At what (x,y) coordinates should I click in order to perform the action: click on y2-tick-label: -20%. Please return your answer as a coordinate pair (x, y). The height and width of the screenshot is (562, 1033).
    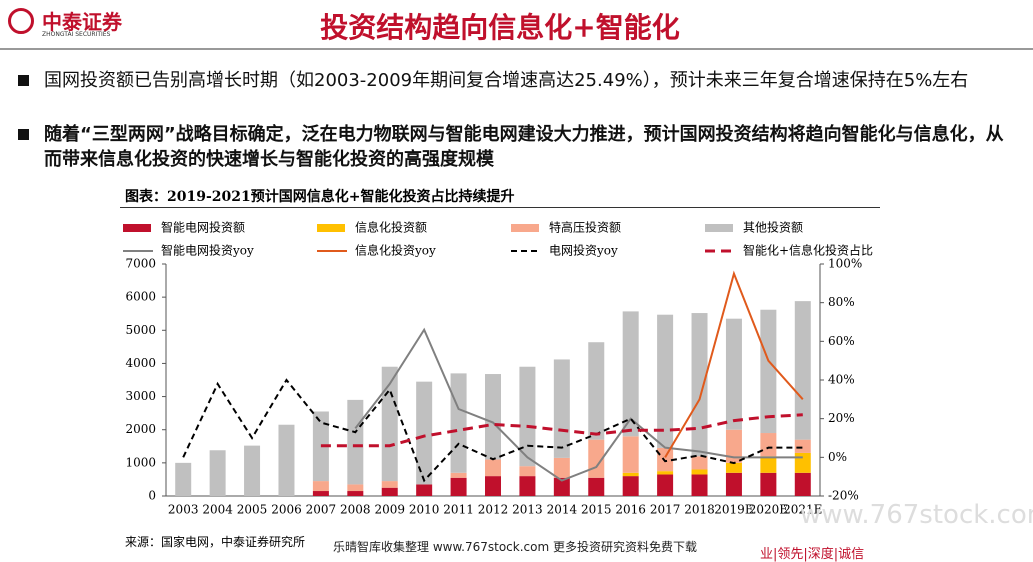
    Looking at the image, I should click on (843, 496).